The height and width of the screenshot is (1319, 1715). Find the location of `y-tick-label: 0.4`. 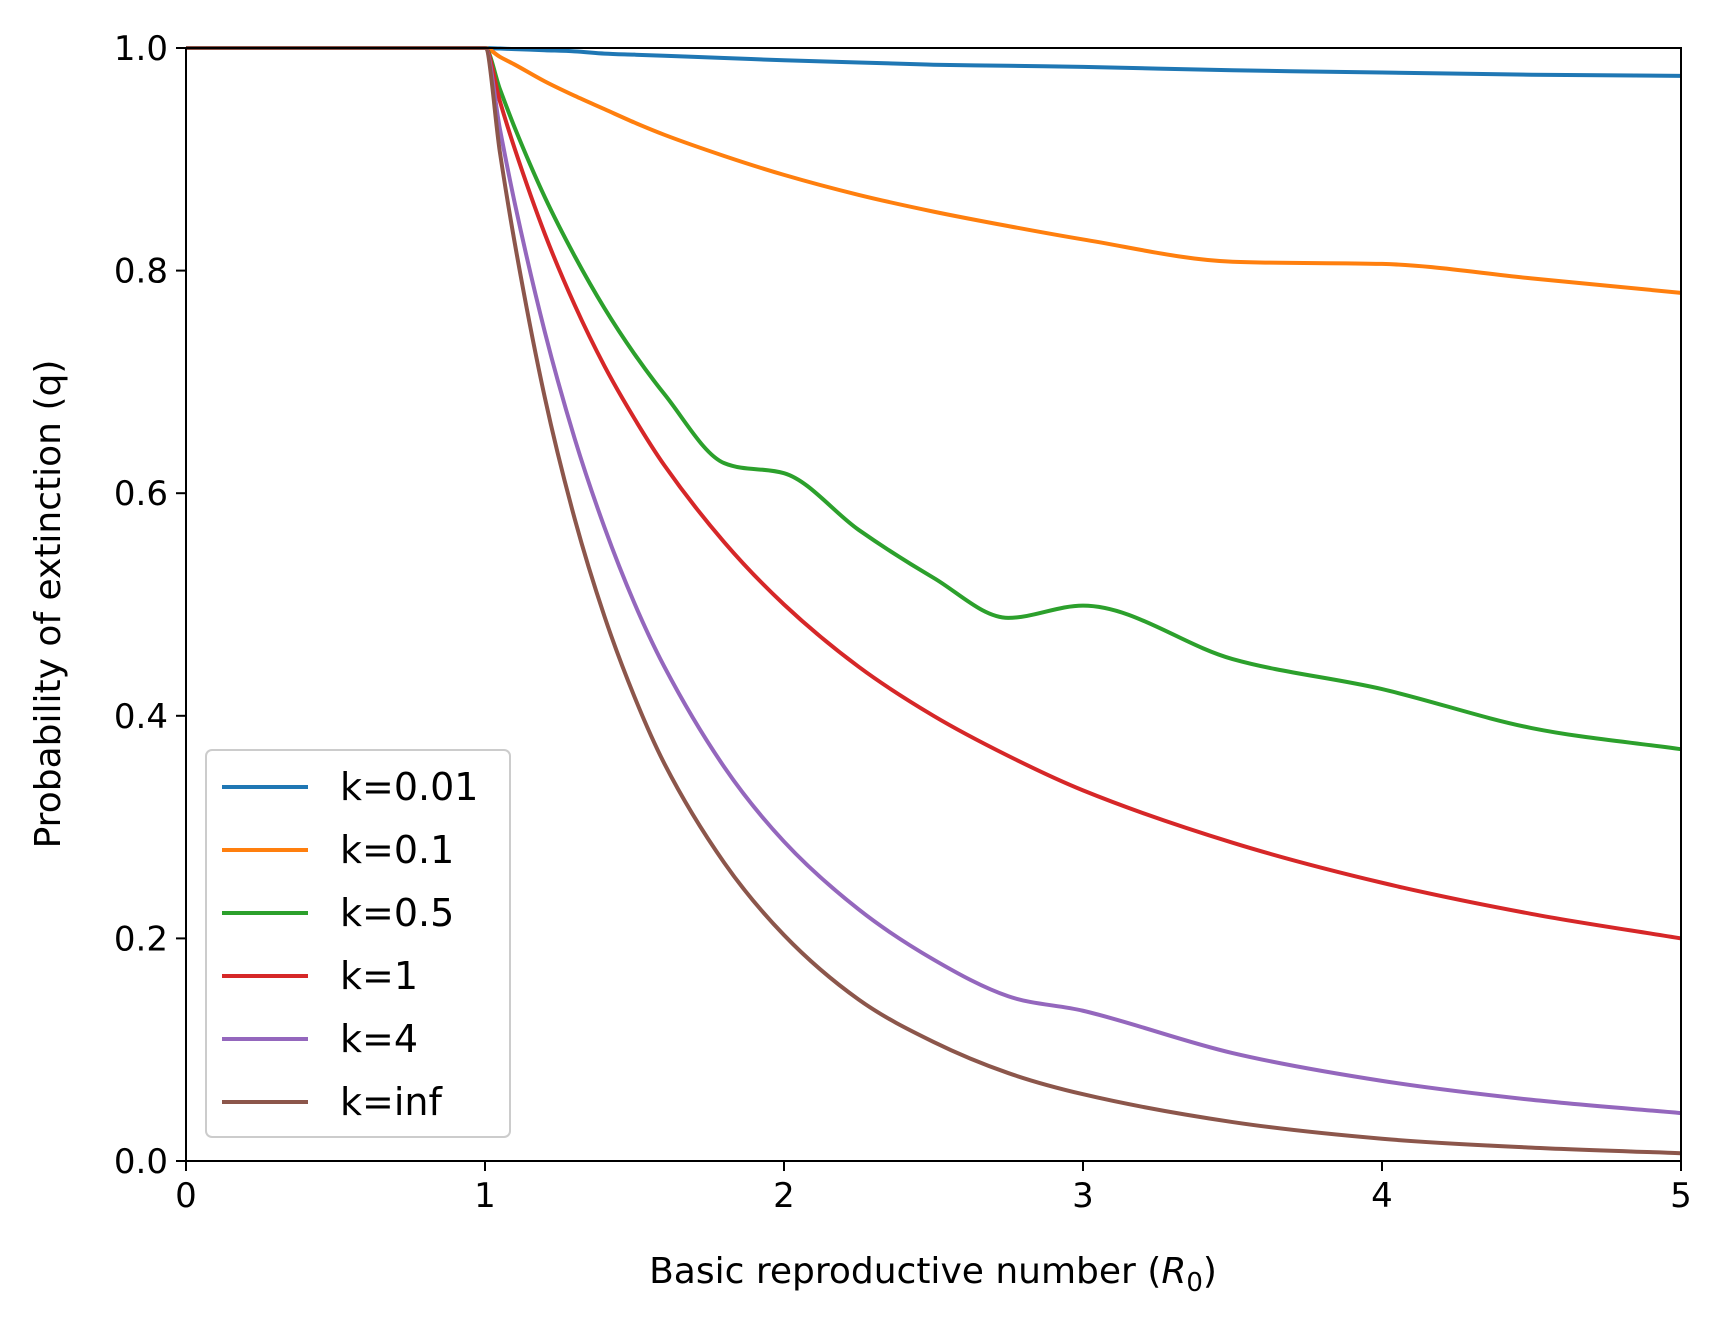

y-tick-label: 0.4 is located at coordinates (141, 717).